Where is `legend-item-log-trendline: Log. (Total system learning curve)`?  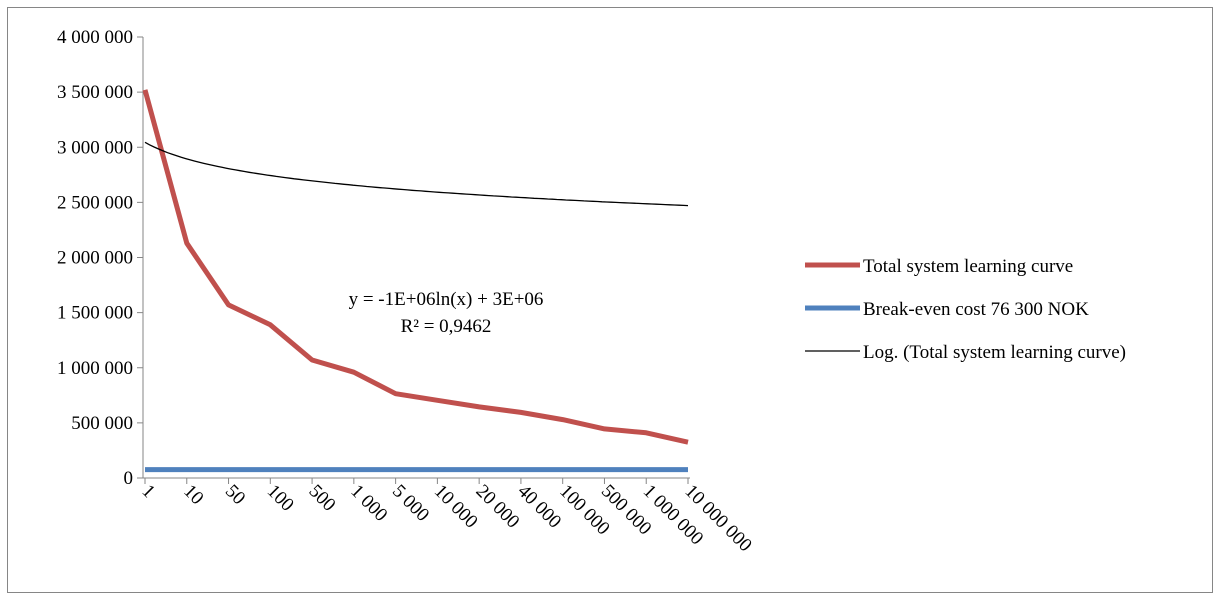
legend-item-log-trendline: Log. (Total system learning curve) is located at coordinates (965, 352).